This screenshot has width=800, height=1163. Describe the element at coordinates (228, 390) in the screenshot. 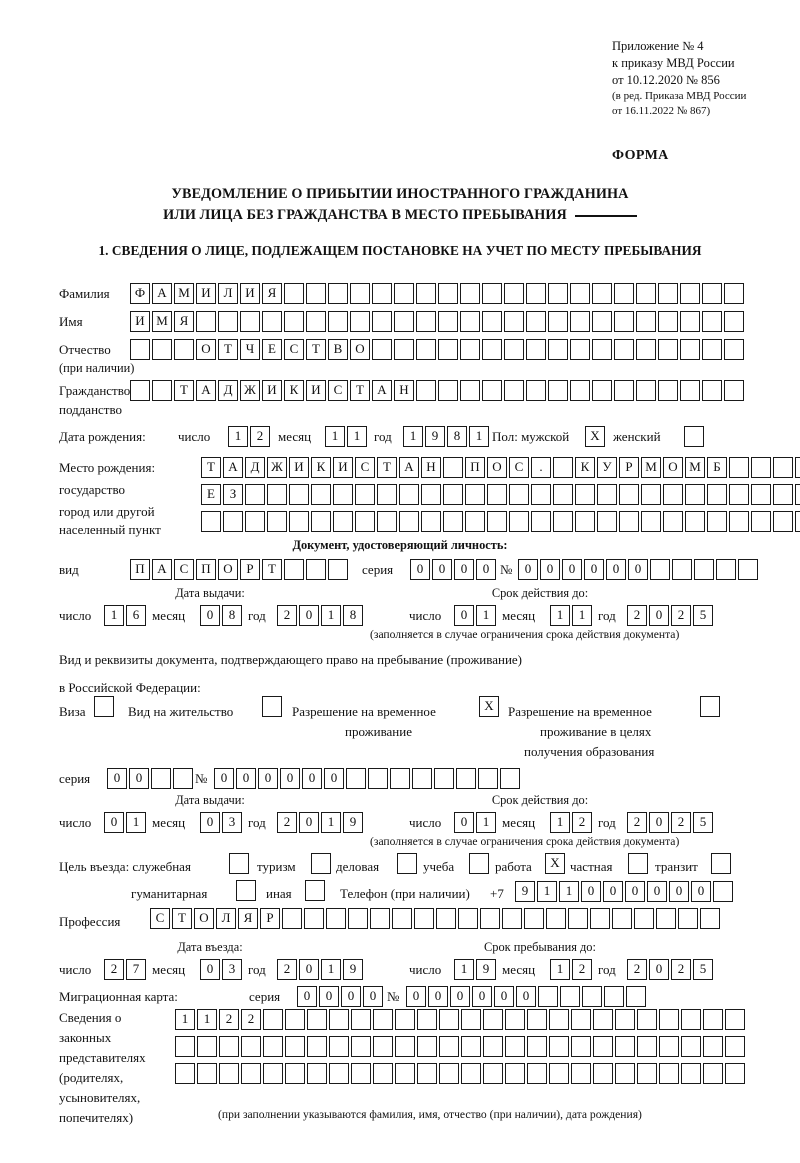

I see `char-cell: Д` at that location.